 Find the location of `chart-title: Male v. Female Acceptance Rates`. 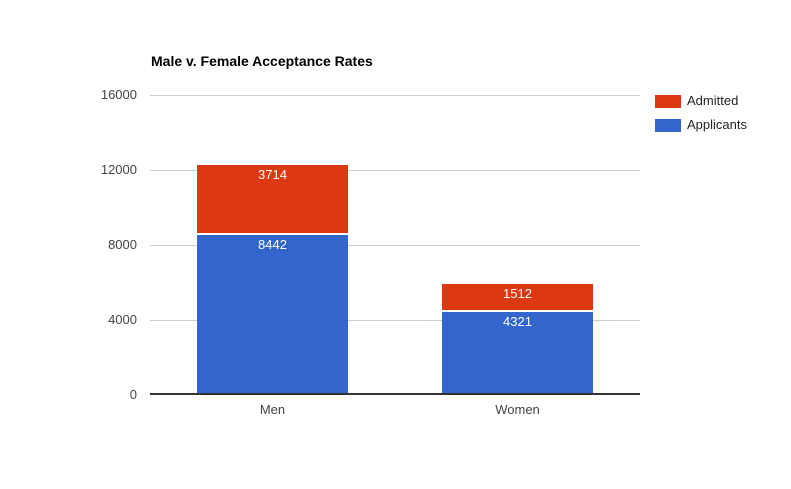

chart-title: Male v. Female Acceptance Rates is located at coordinates (262, 61).